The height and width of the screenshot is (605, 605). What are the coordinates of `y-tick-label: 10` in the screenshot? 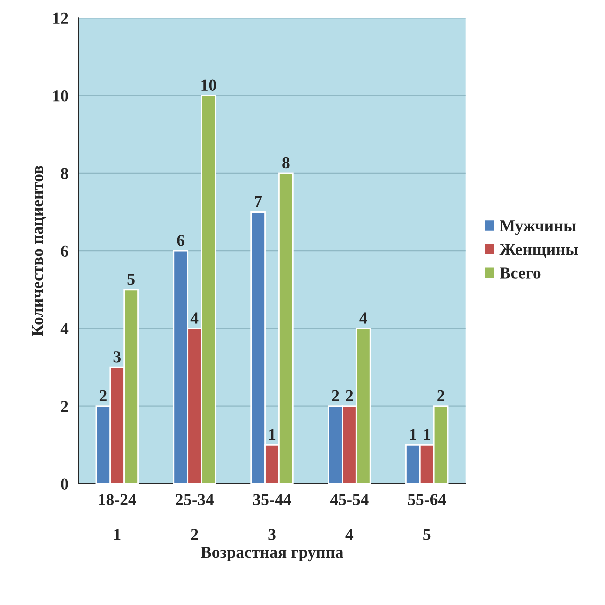 It's located at (61, 96).